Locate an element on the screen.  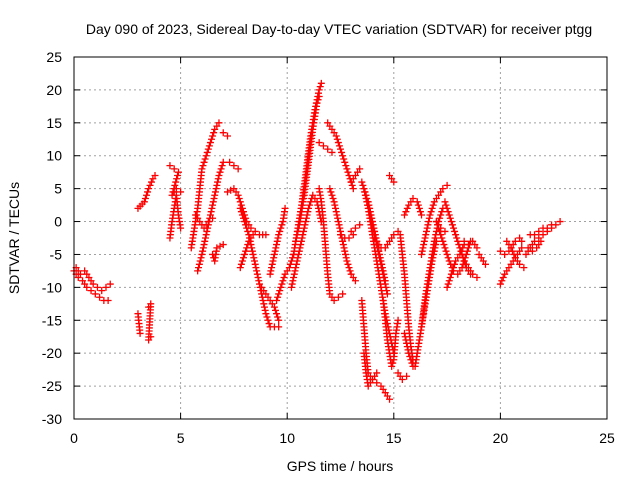
series-arc20 is located at coordinates (306, 241).